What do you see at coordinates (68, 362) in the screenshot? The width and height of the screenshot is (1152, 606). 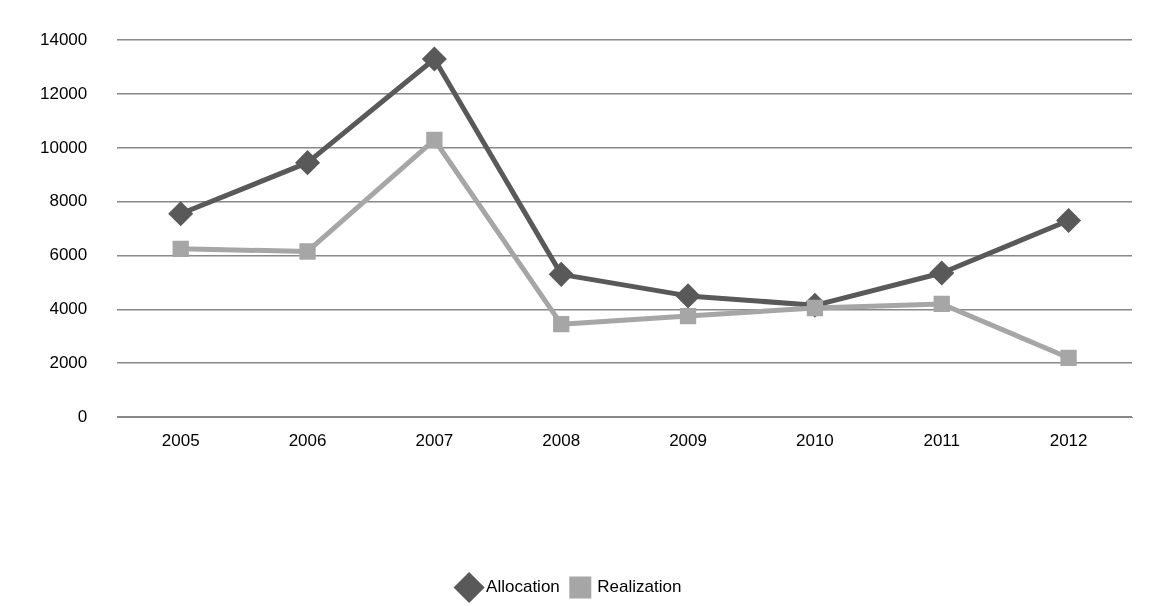 I see `y-tick-label: 2000` at bounding box center [68, 362].